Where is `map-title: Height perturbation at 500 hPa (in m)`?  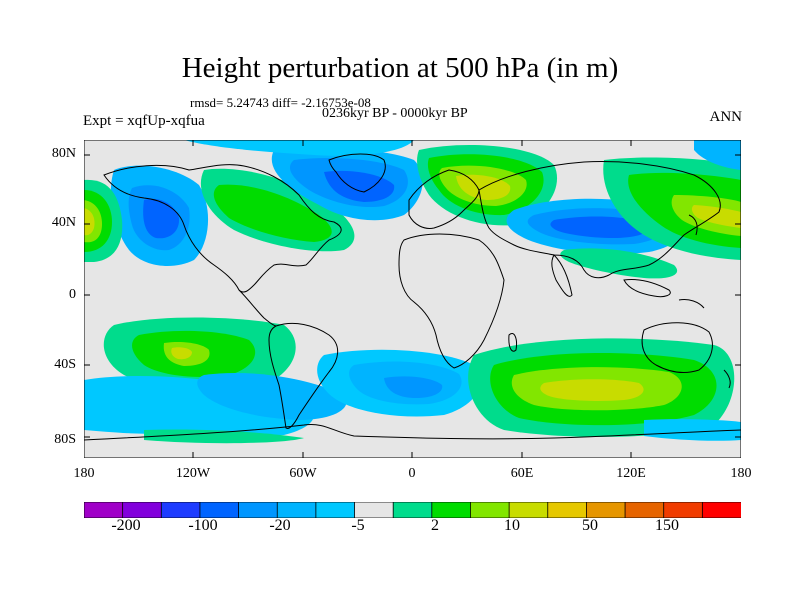 map-title: Height perturbation at 500 hPa (in m) is located at coordinates (400, 68).